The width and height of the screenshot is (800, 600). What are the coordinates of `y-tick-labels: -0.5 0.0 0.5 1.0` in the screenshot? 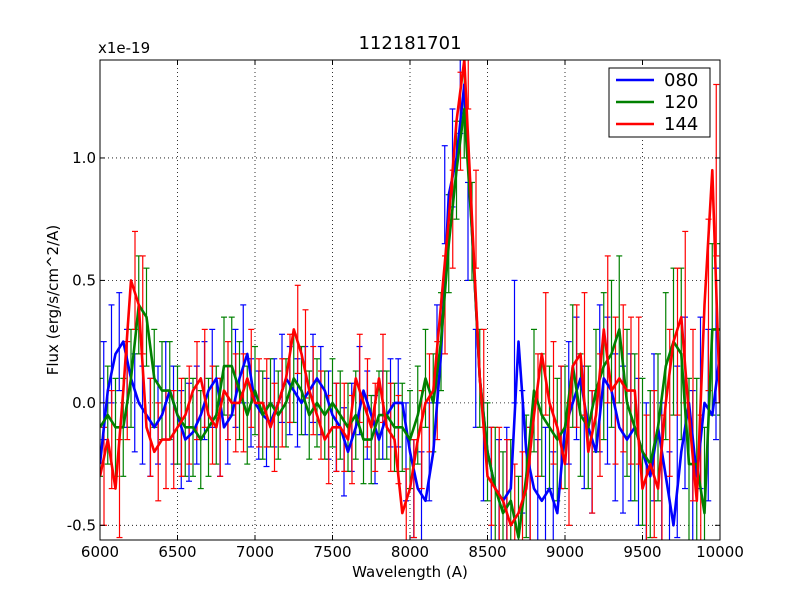 It's located at (81, 341).